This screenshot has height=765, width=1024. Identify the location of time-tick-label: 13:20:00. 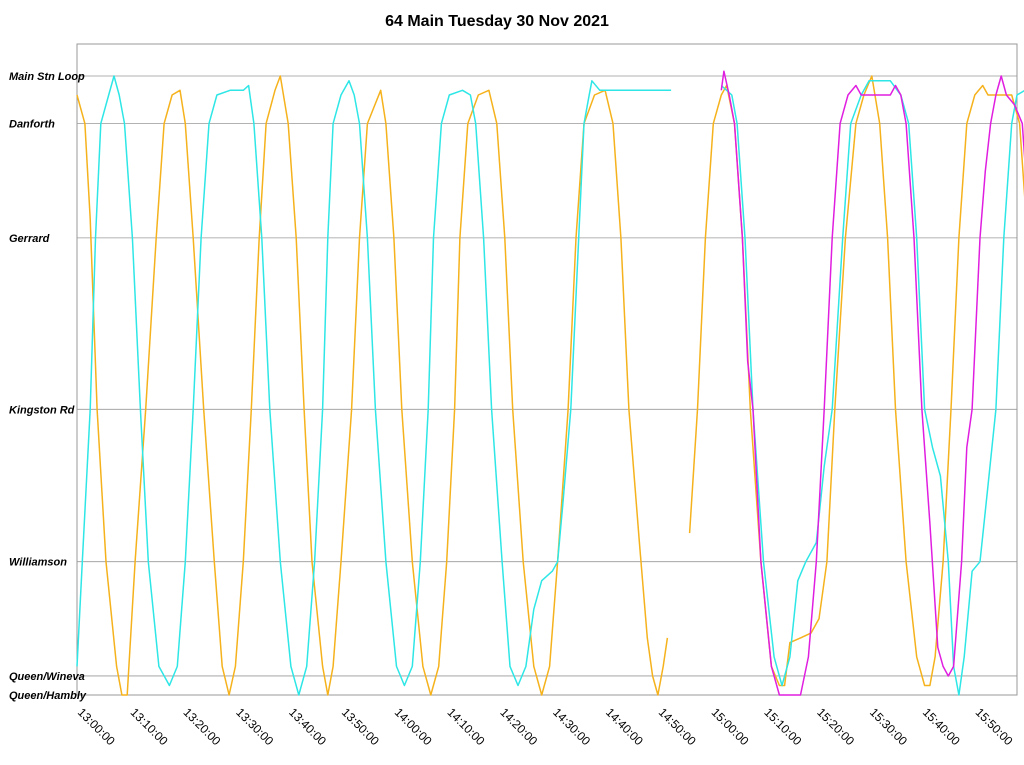
(201, 726).